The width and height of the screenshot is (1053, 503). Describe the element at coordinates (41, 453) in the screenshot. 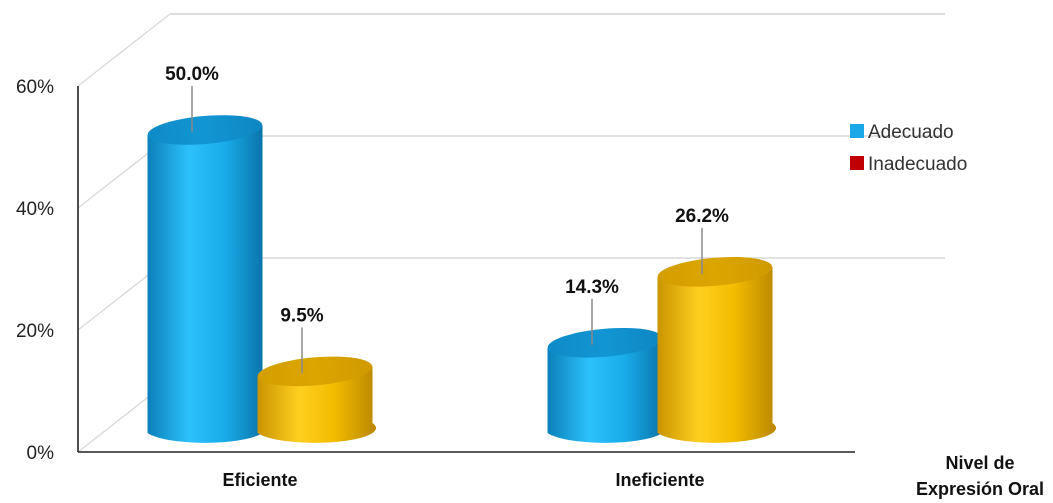

I see `y-tick-label: 0%` at that location.